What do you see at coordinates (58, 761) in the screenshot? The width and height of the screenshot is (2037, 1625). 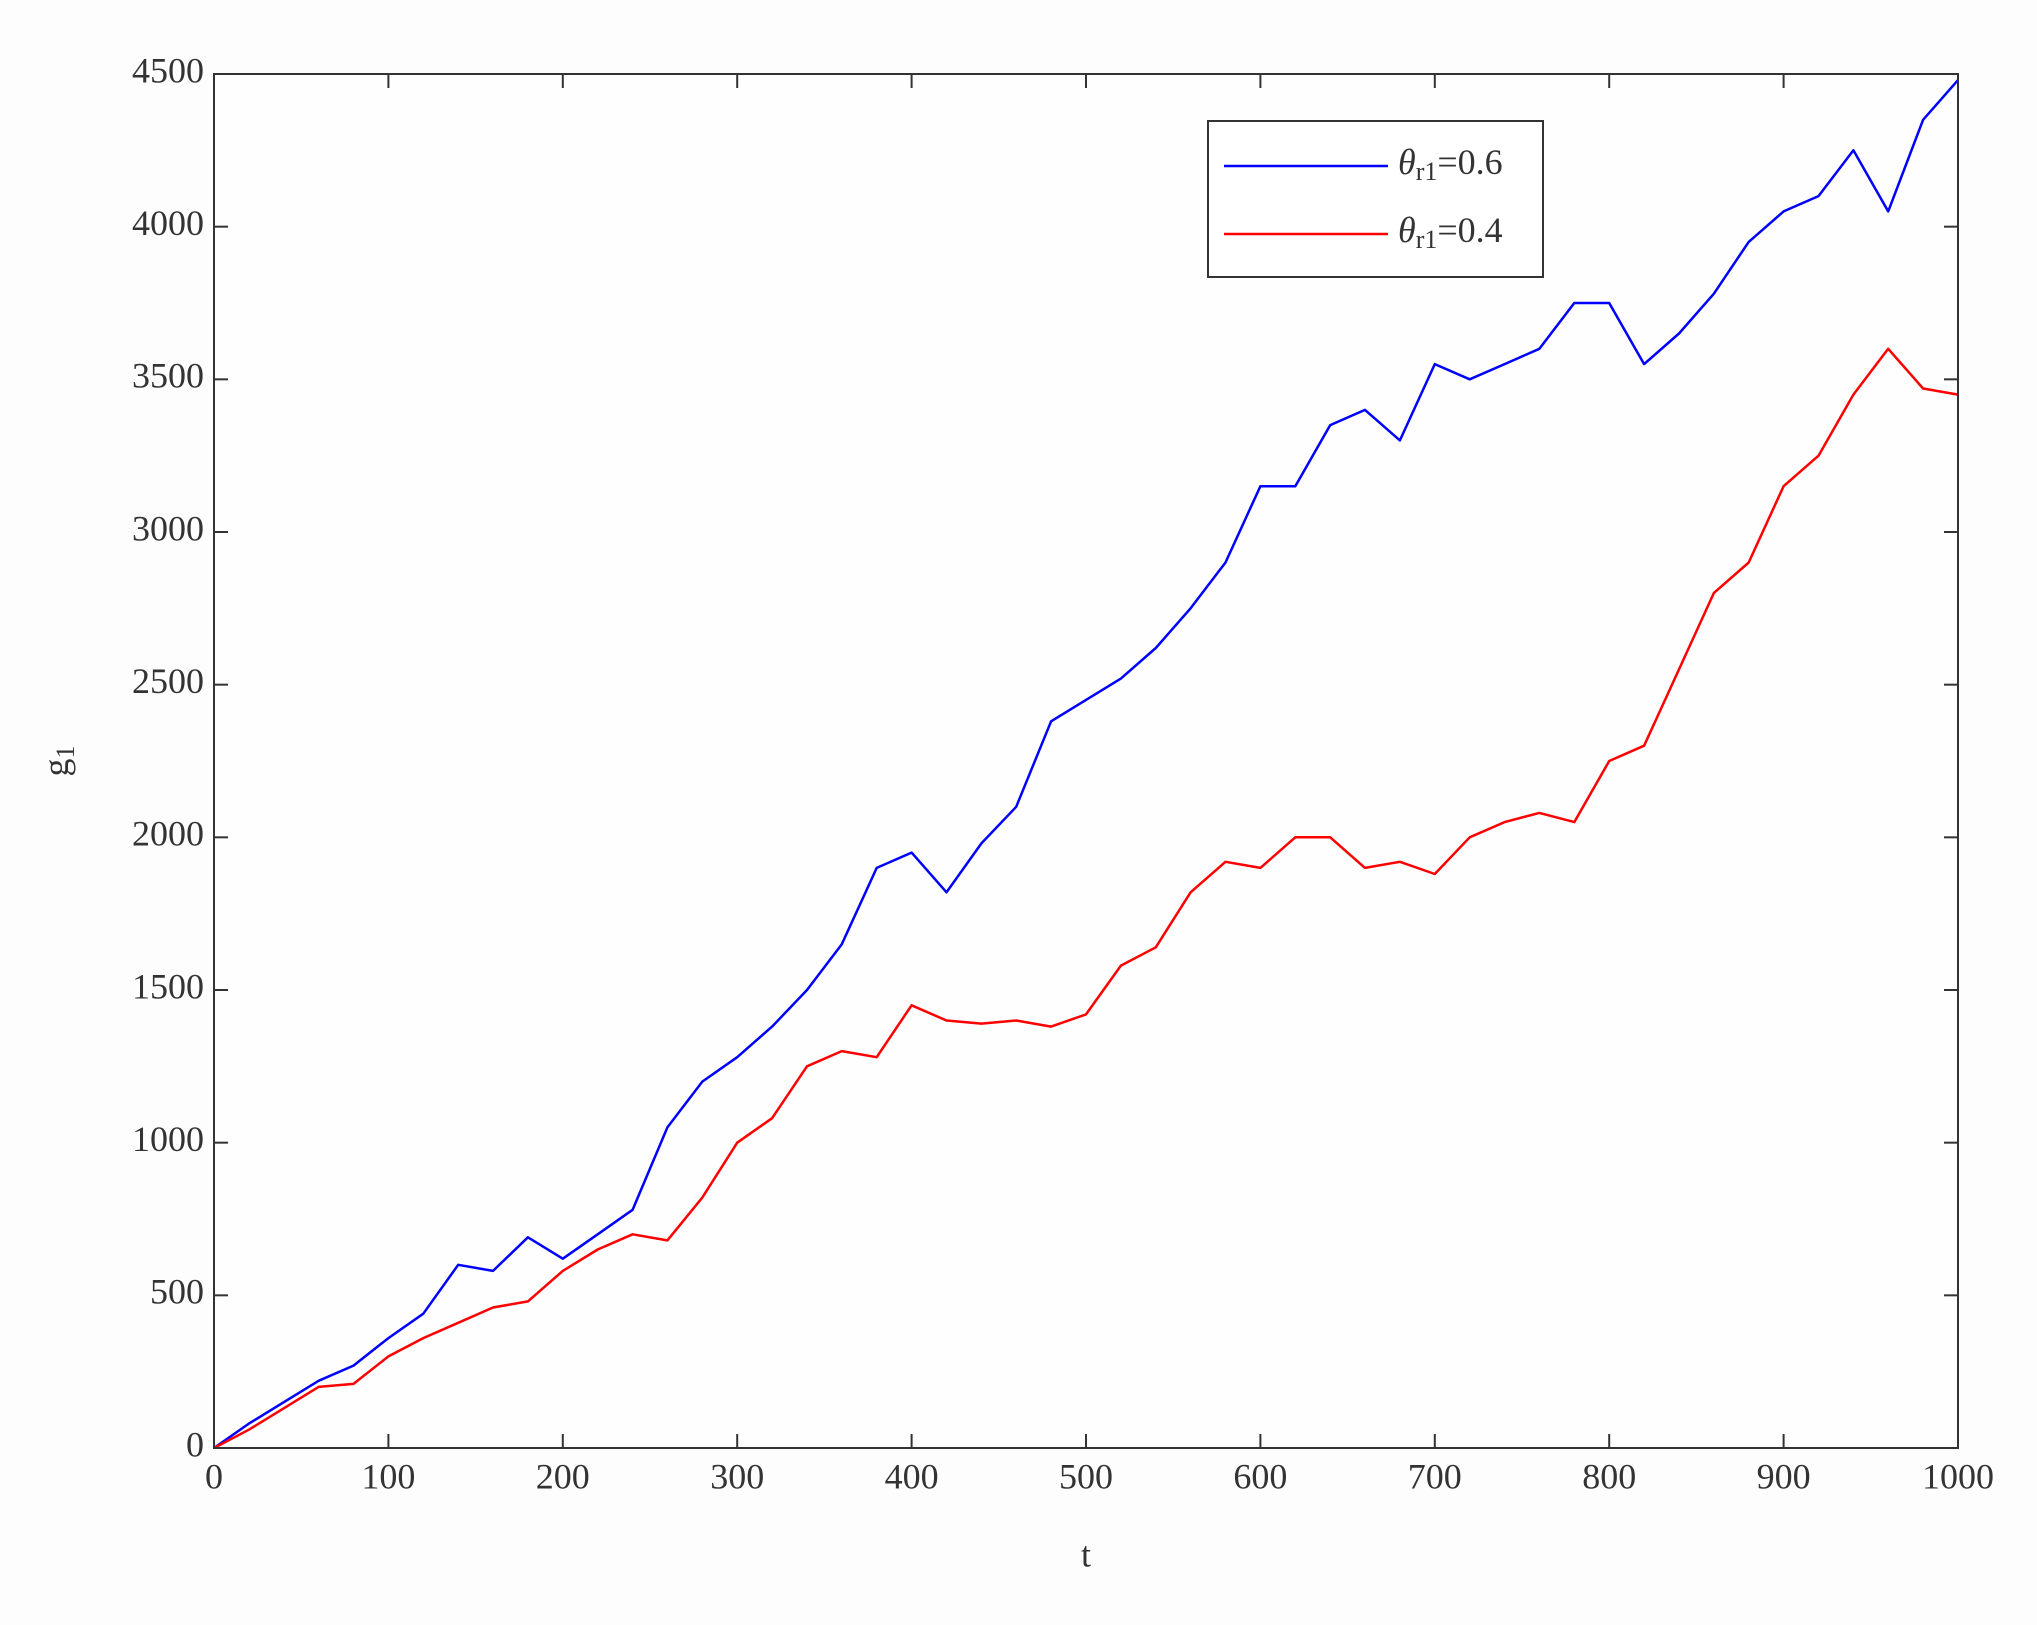 I see `y-axis-label: g1` at bounding box center [58, 761].